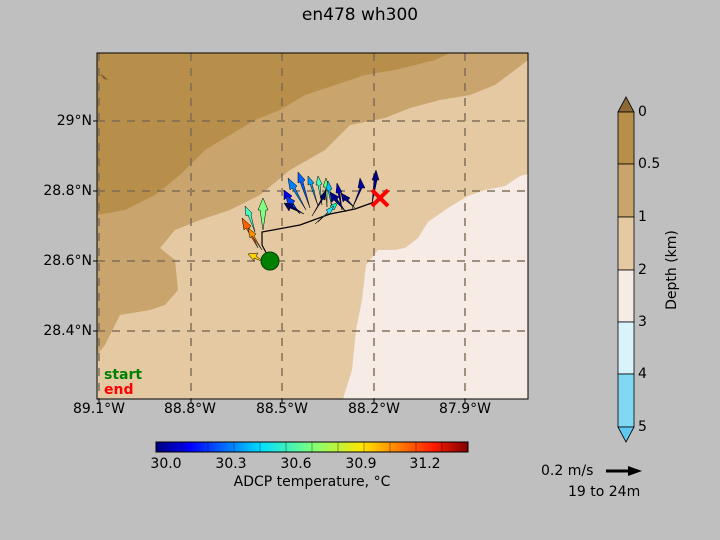 This screenshot has width=720, height=540. What do you see at coordinates (642, 112) in the screenshot?
I see `depth-tick-0: 0` at bounding box center [642, 112].